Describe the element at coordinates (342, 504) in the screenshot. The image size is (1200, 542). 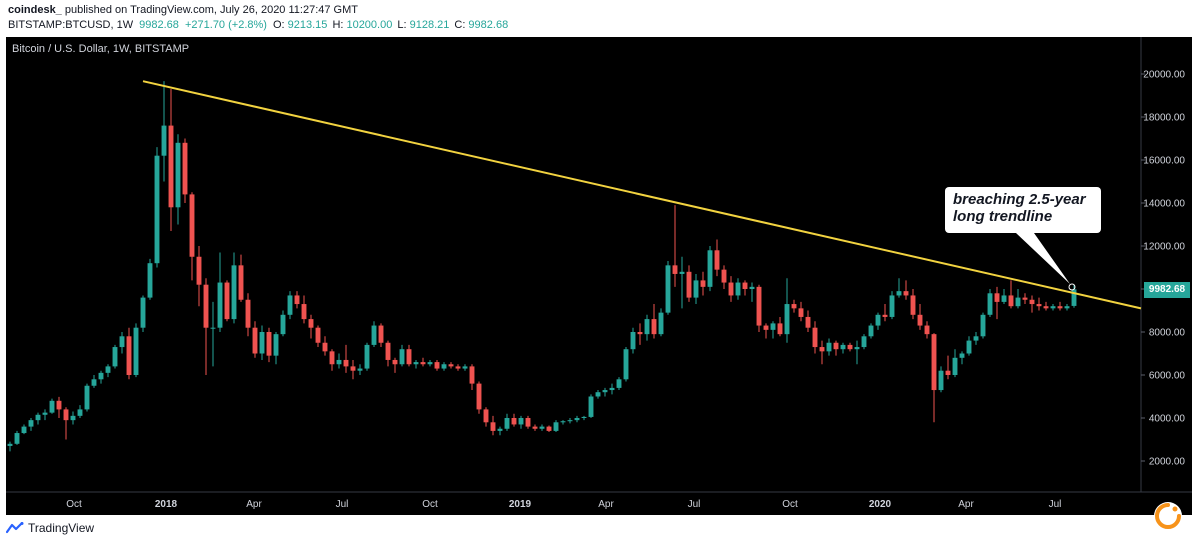
I see `x-tick-label: Jul` at that location.